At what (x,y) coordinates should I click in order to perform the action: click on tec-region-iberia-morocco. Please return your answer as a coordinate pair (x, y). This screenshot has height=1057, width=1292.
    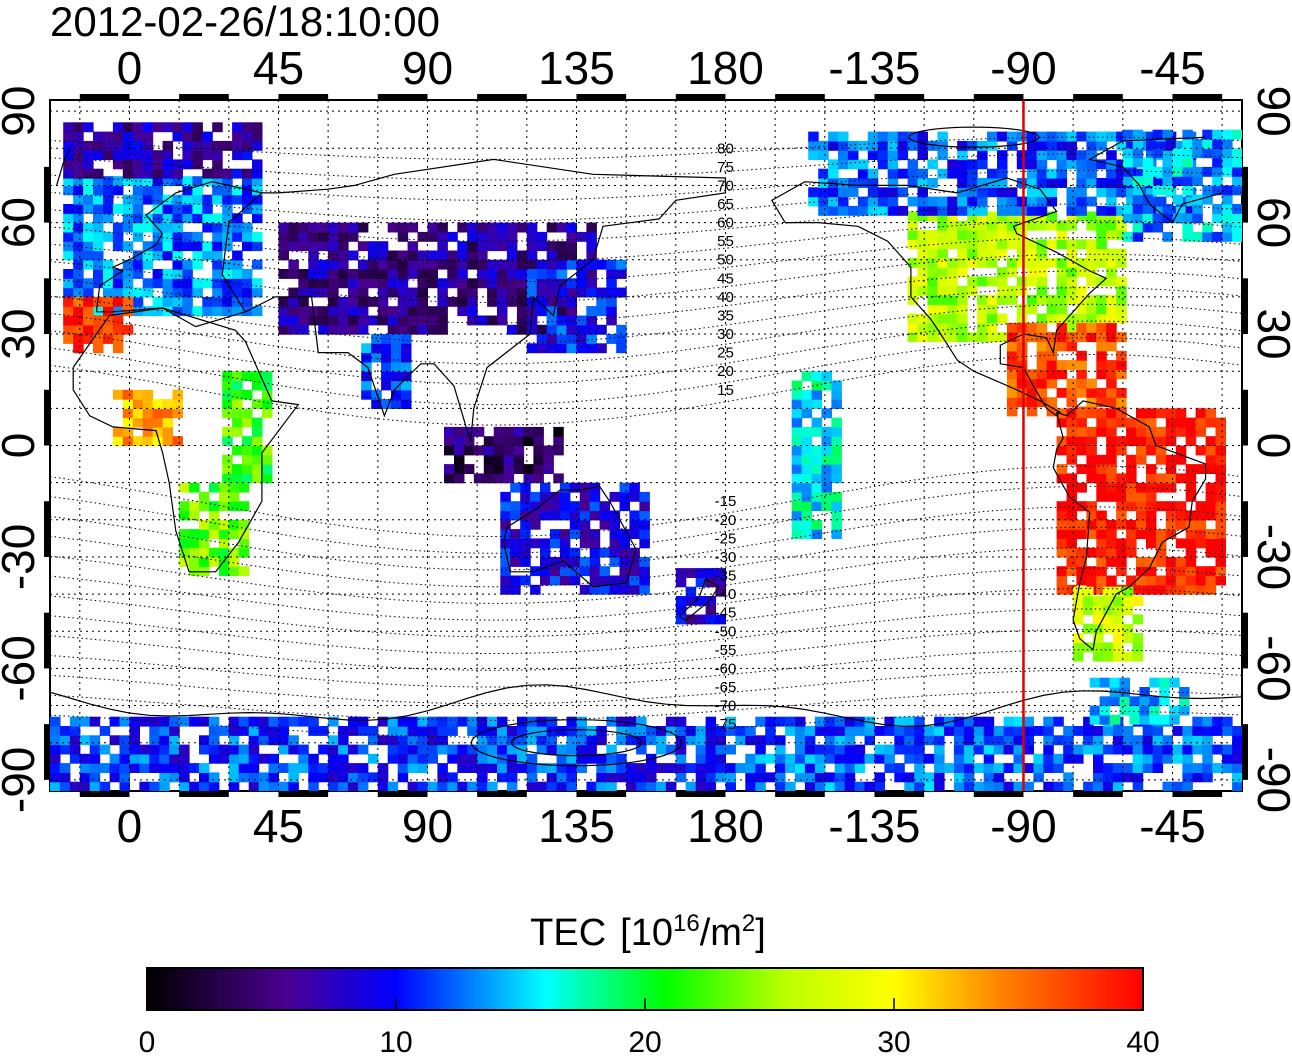
    Looking at the image, I should click on (98, 325).